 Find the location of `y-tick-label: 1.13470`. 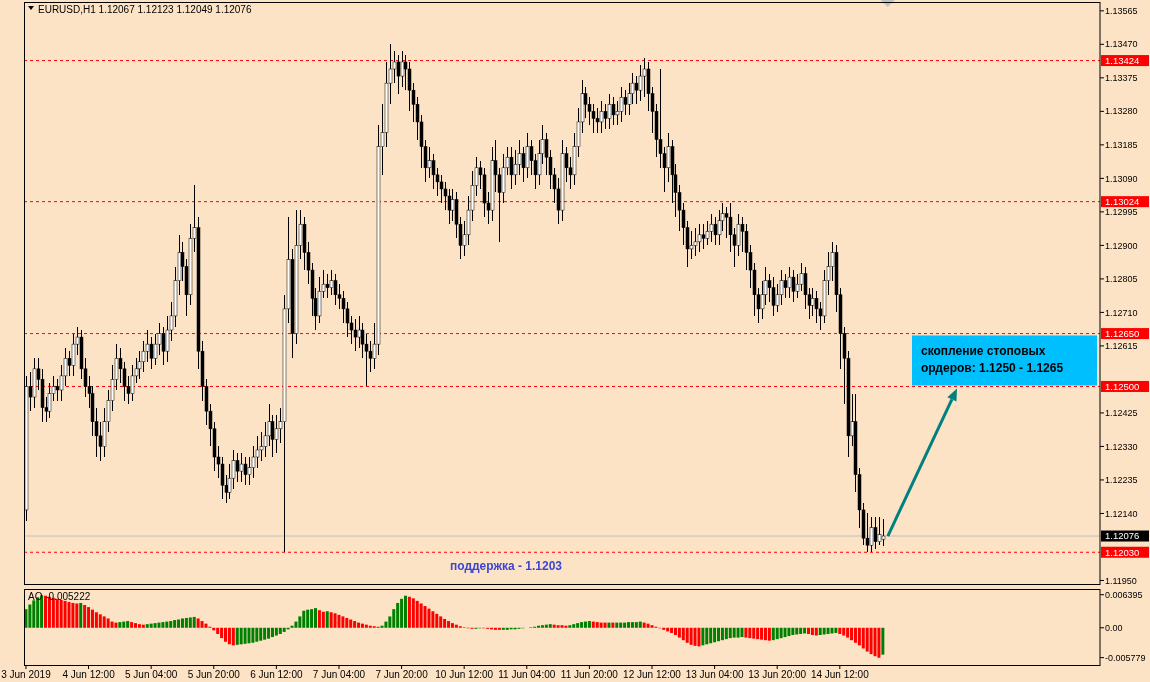

y-tick-label: 1.13470 is located at coordinates (1121, 44).